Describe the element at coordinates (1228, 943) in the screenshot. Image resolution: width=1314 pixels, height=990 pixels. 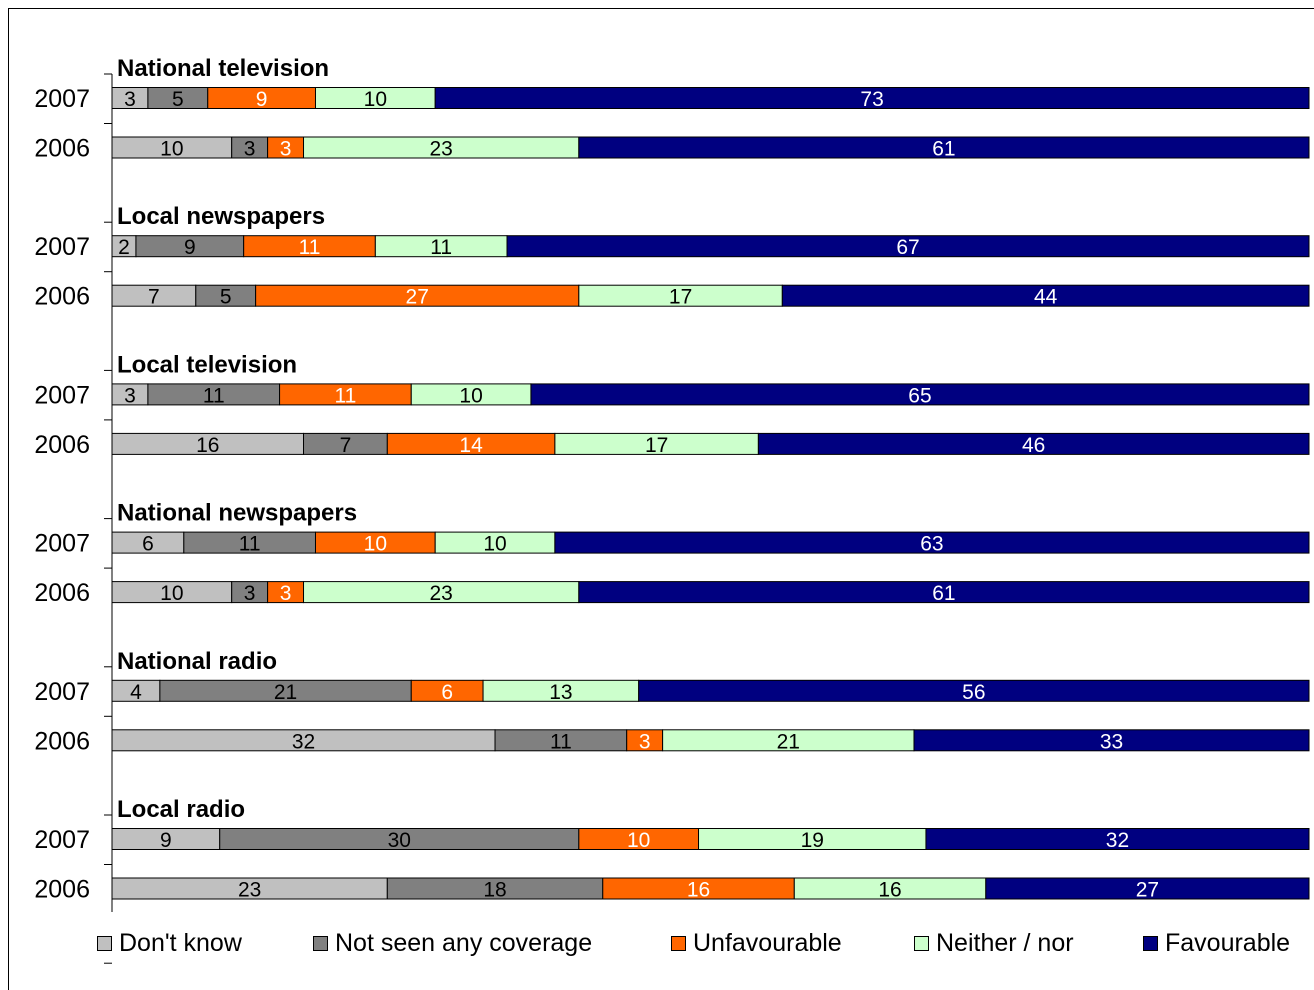
I see `legend-label-favourable: Favourable` at that location.